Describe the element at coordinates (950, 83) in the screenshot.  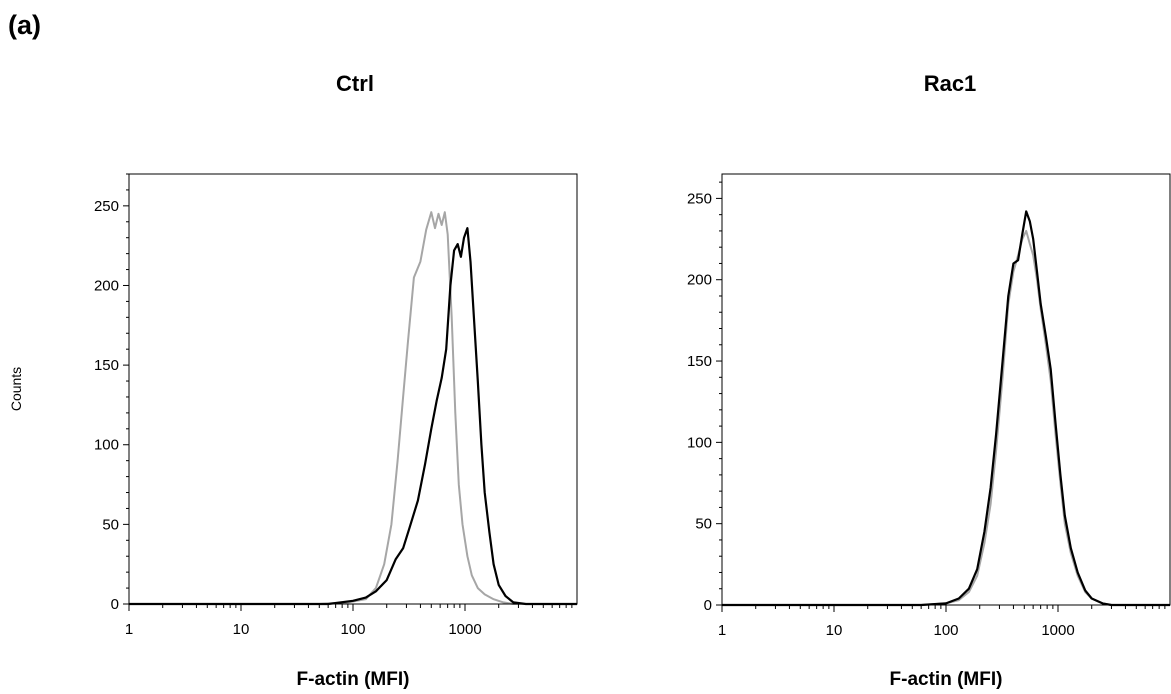
I see `chart-title: Rac1` at that location.